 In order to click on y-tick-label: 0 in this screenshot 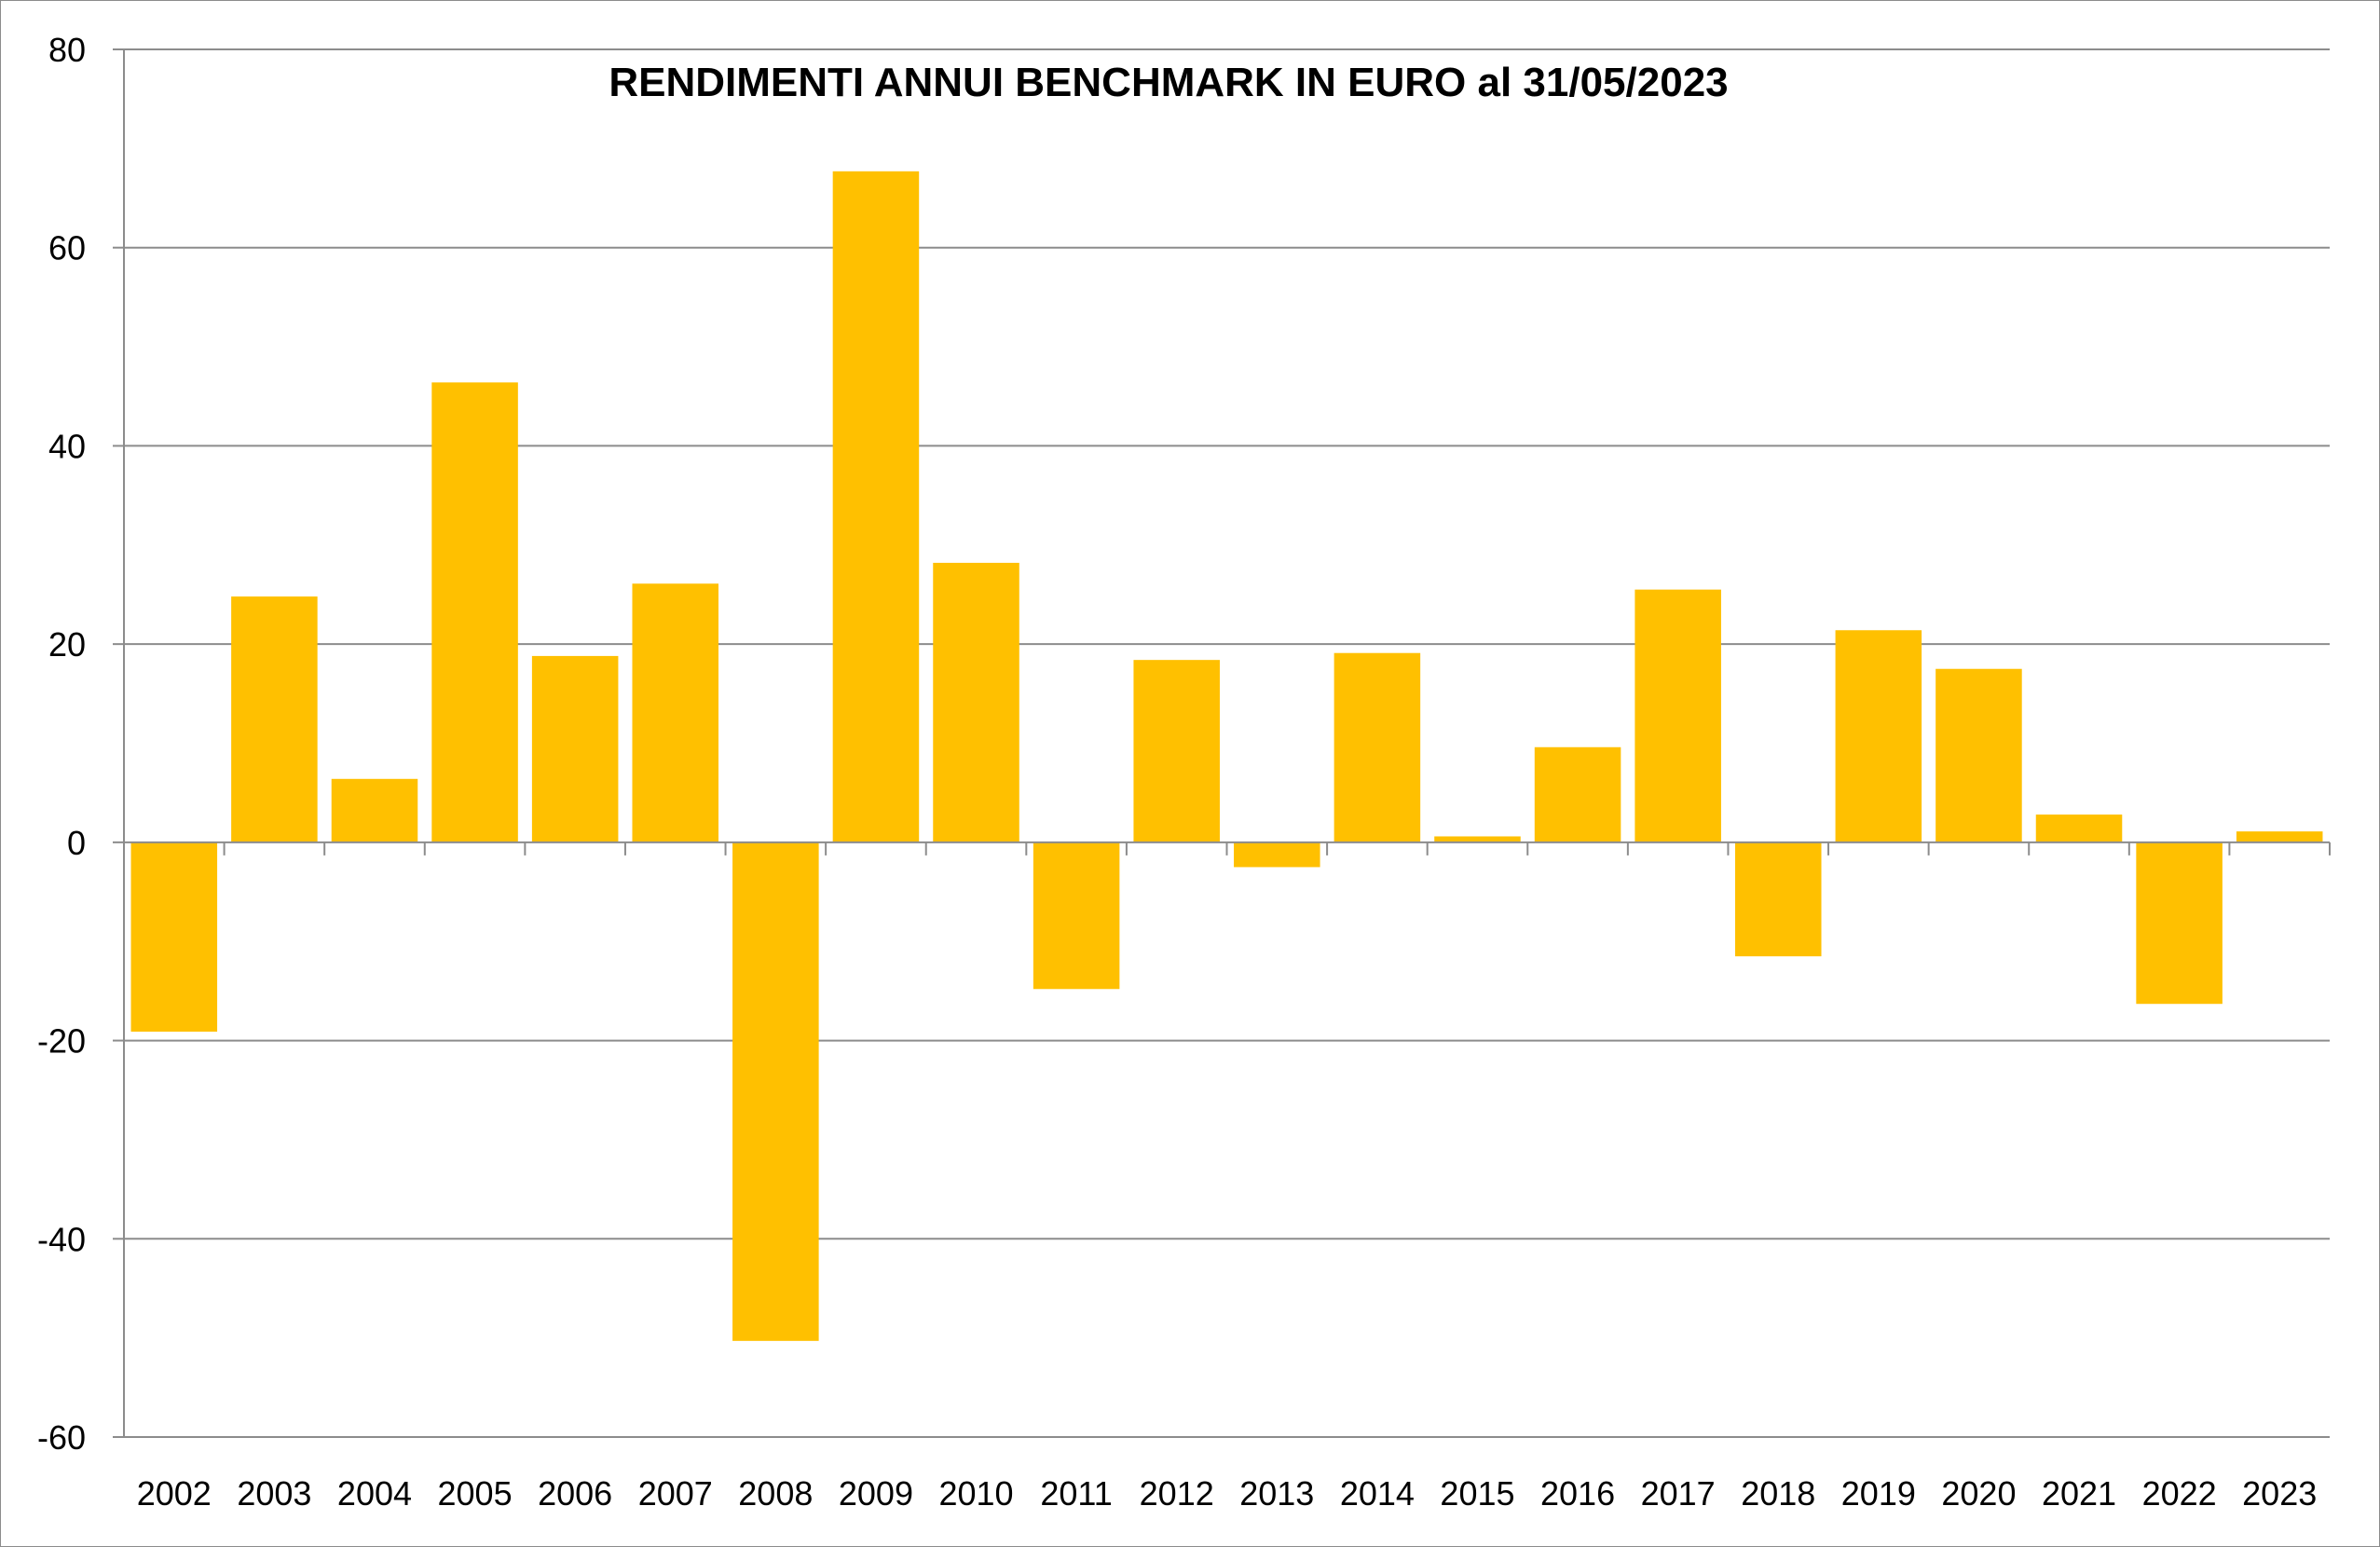, I will do `click(76, 843)`.